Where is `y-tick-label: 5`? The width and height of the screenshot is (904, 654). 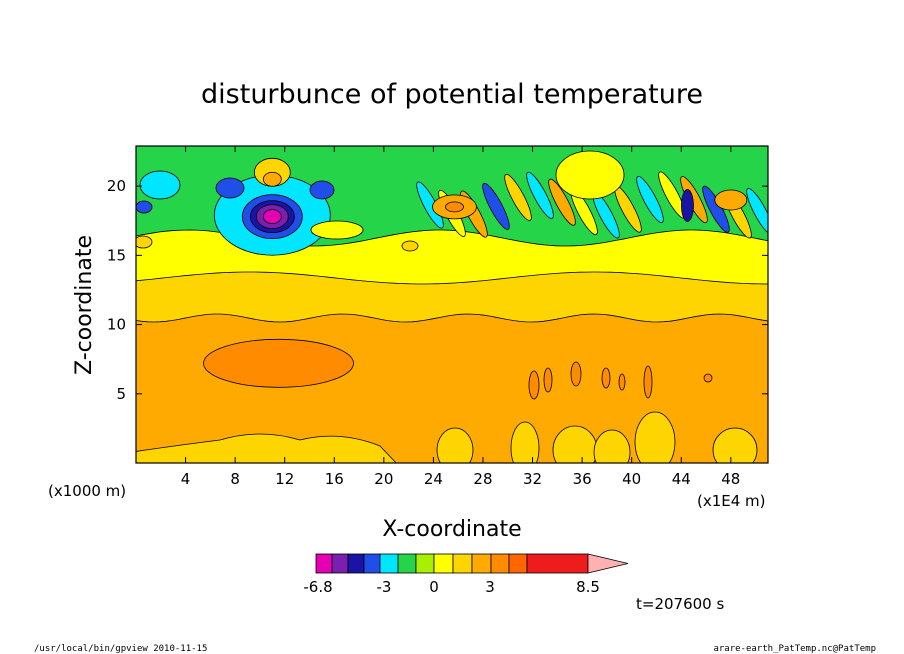
y-tick-label: 5 is located at coordinates (121, 394).